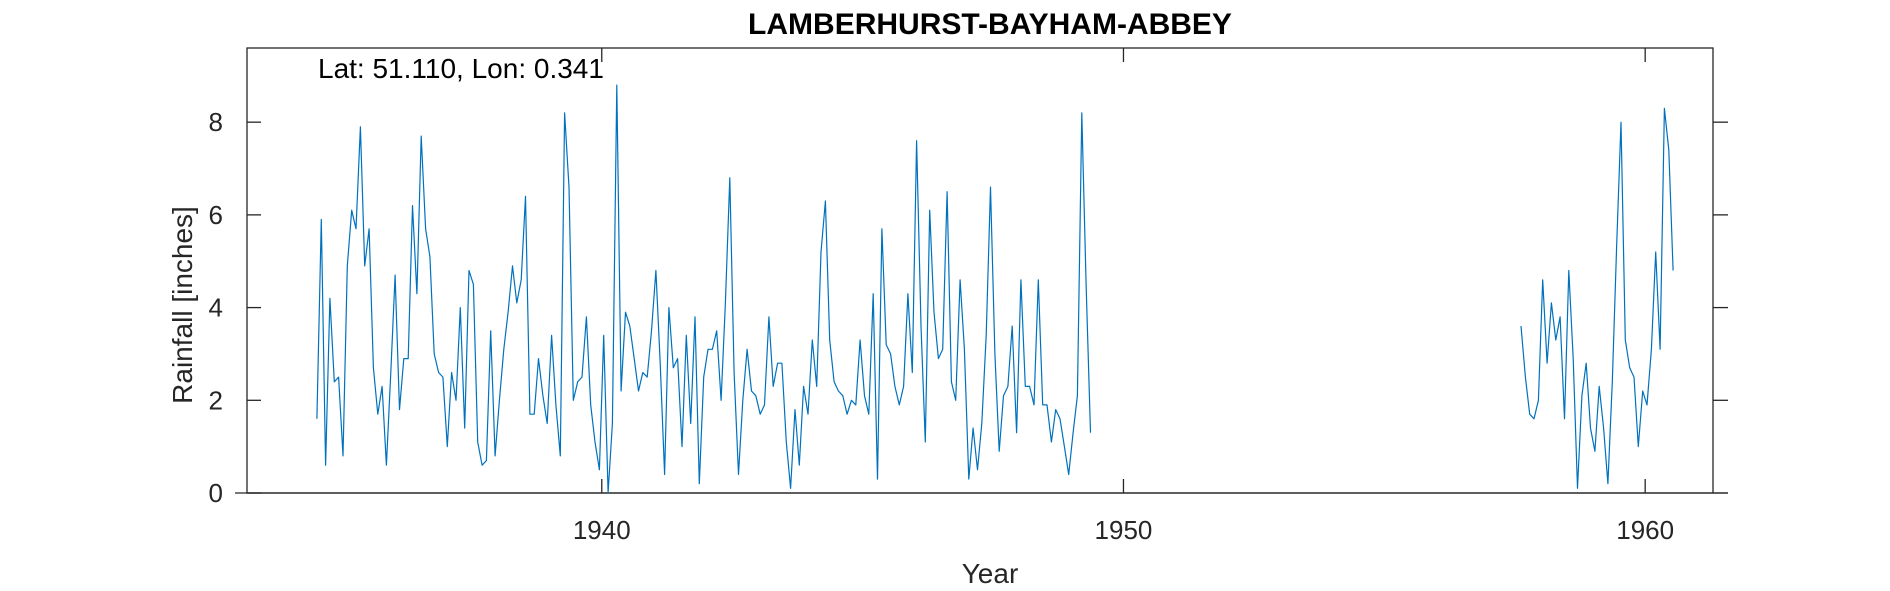 This screenshot has height=591, width=1890. What do you see at coordinates (216, 308) in the screenshot?
I see `y-tick-label: 4` at bounding box center [216, 308].